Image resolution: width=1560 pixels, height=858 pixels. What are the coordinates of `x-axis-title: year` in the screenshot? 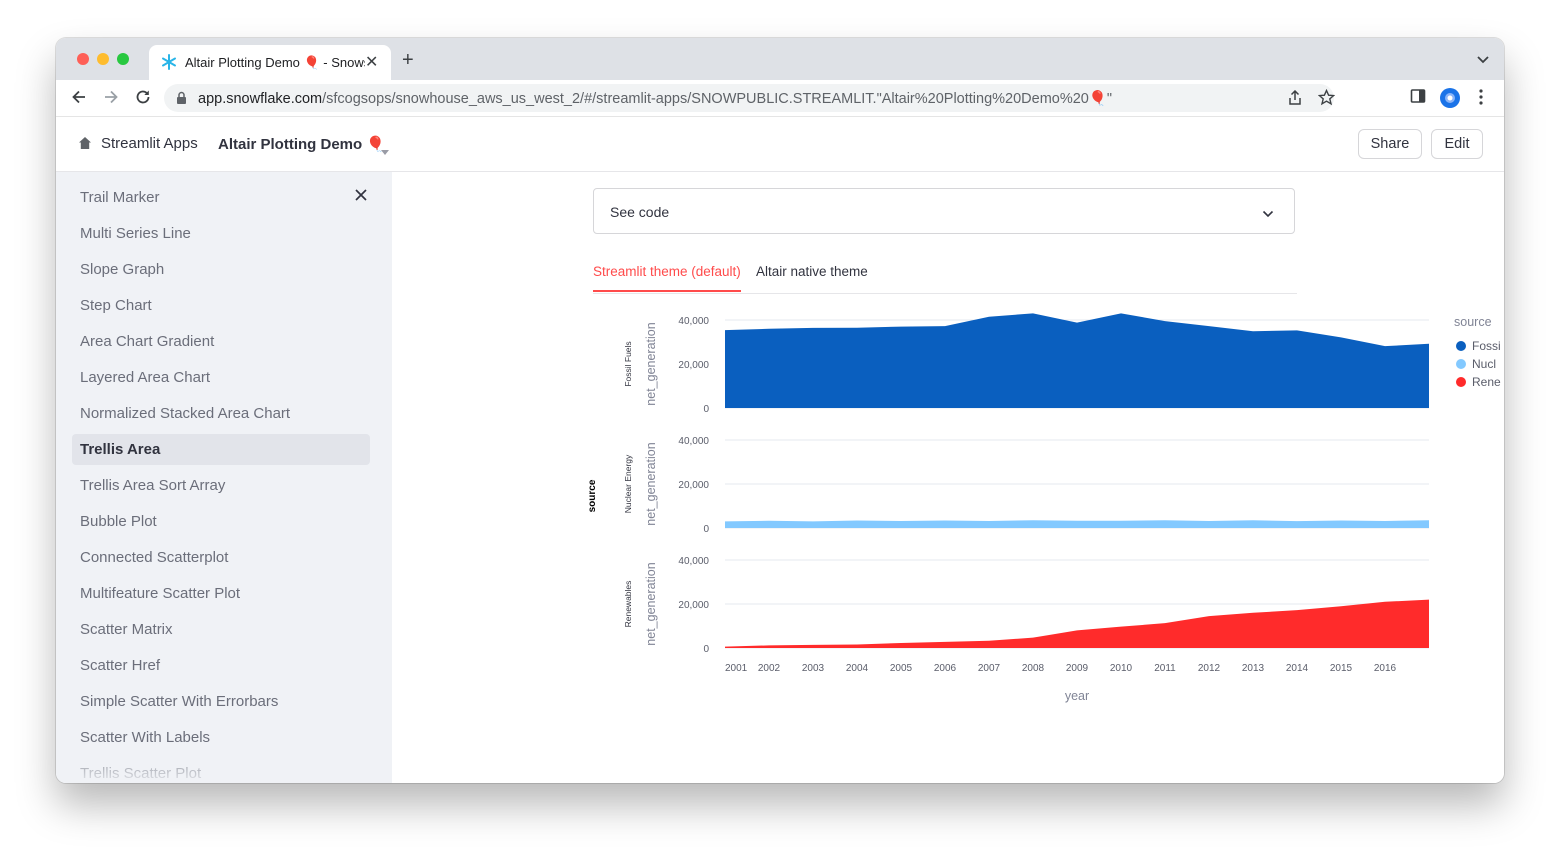 It's located at (1077, 696).